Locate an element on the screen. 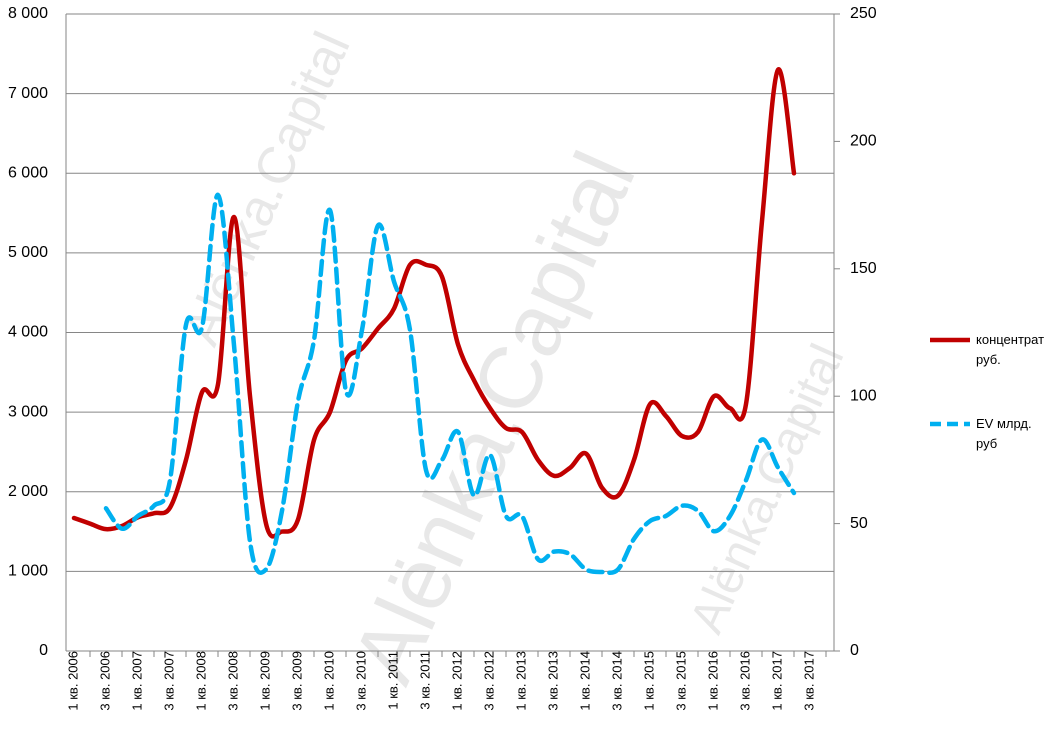 Image resolution: width=1063 pixels, height=736 pixels. x-tick-label: 3 кв. 2014 is located at coordinates (616, 681).